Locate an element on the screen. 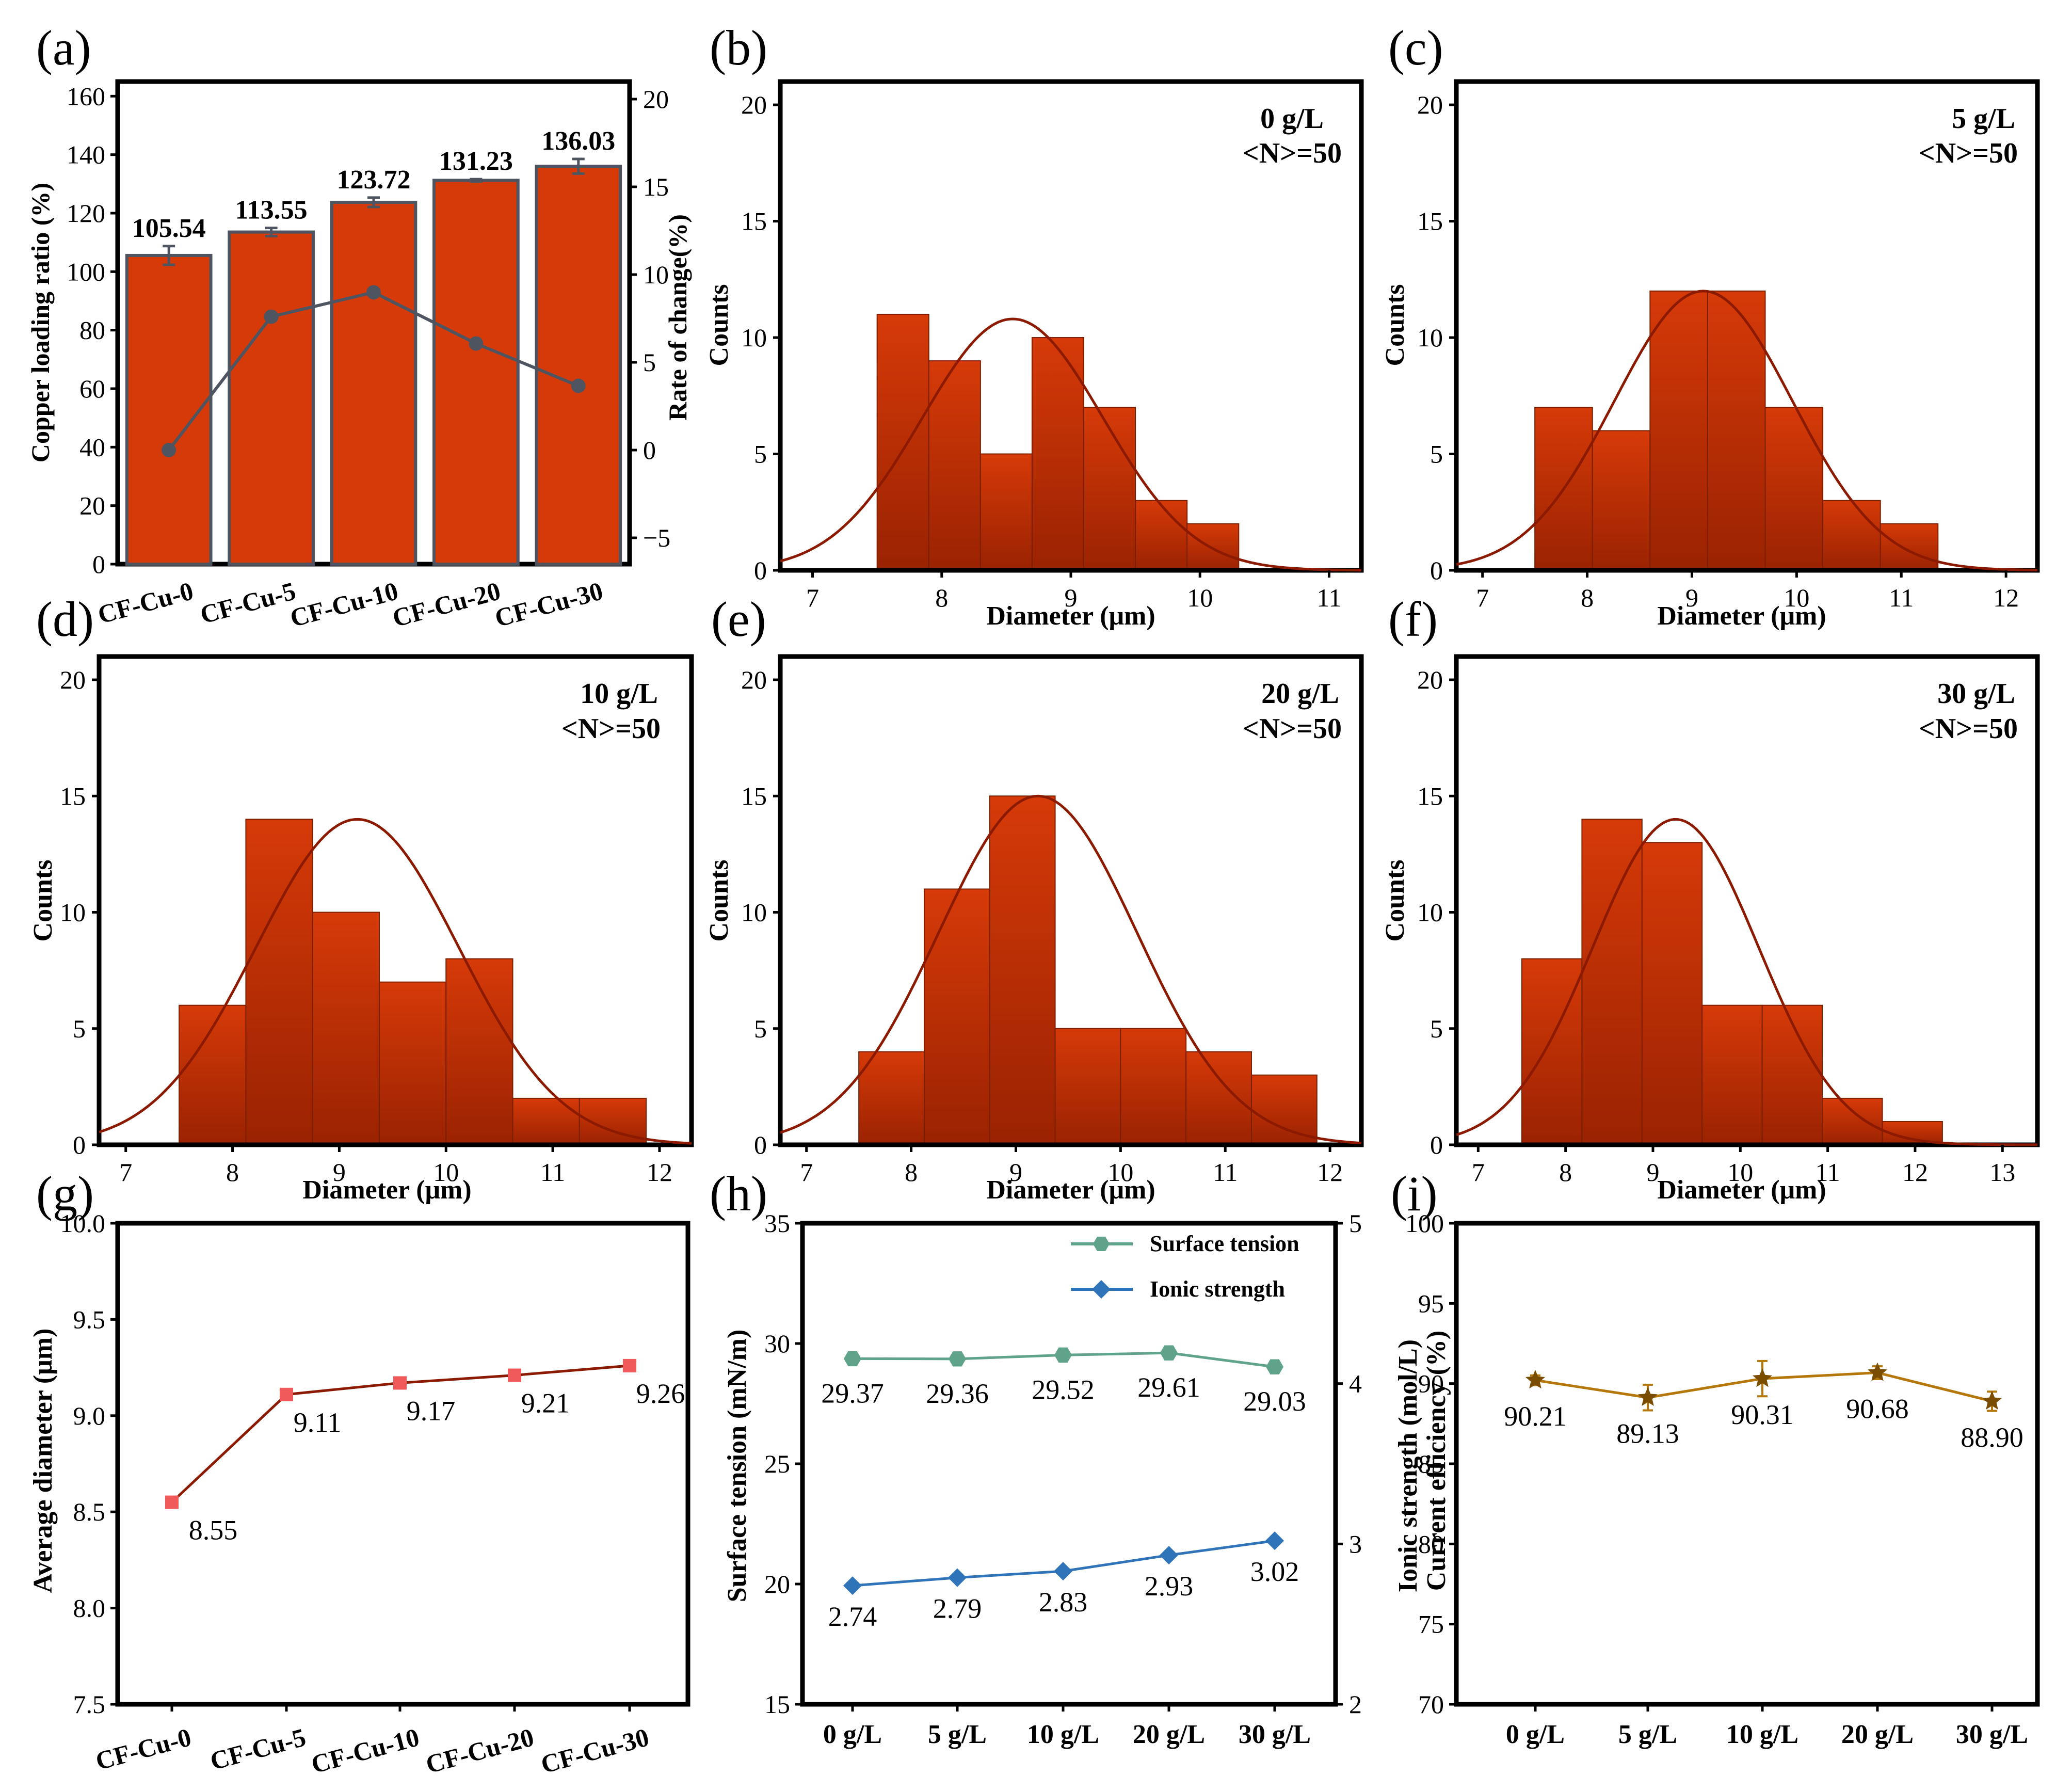 The width and height of the screenshot is (2072, 1791). panel-f-fit-curve is located at coordinates (1747, 982).